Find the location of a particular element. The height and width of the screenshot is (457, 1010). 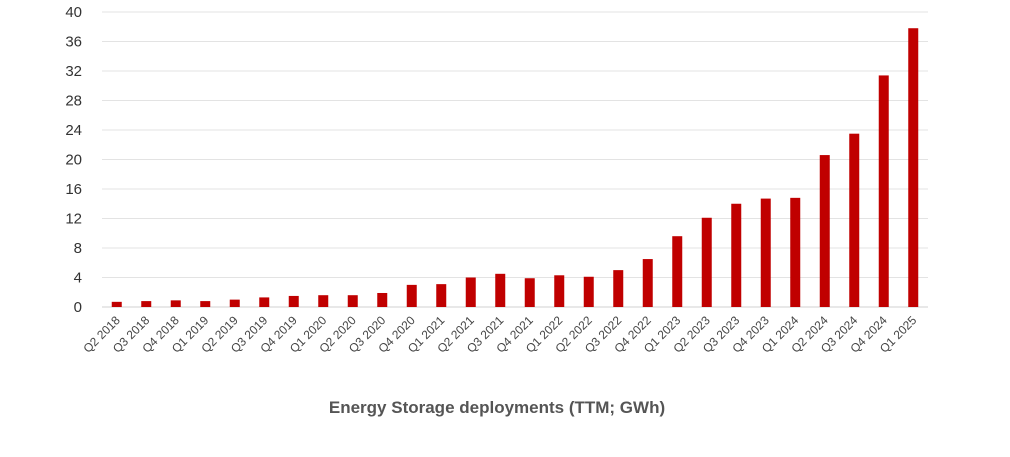

x-axis-title: Energy Storage deployments (TTM; GWh) is located at coordinates (497, 407).